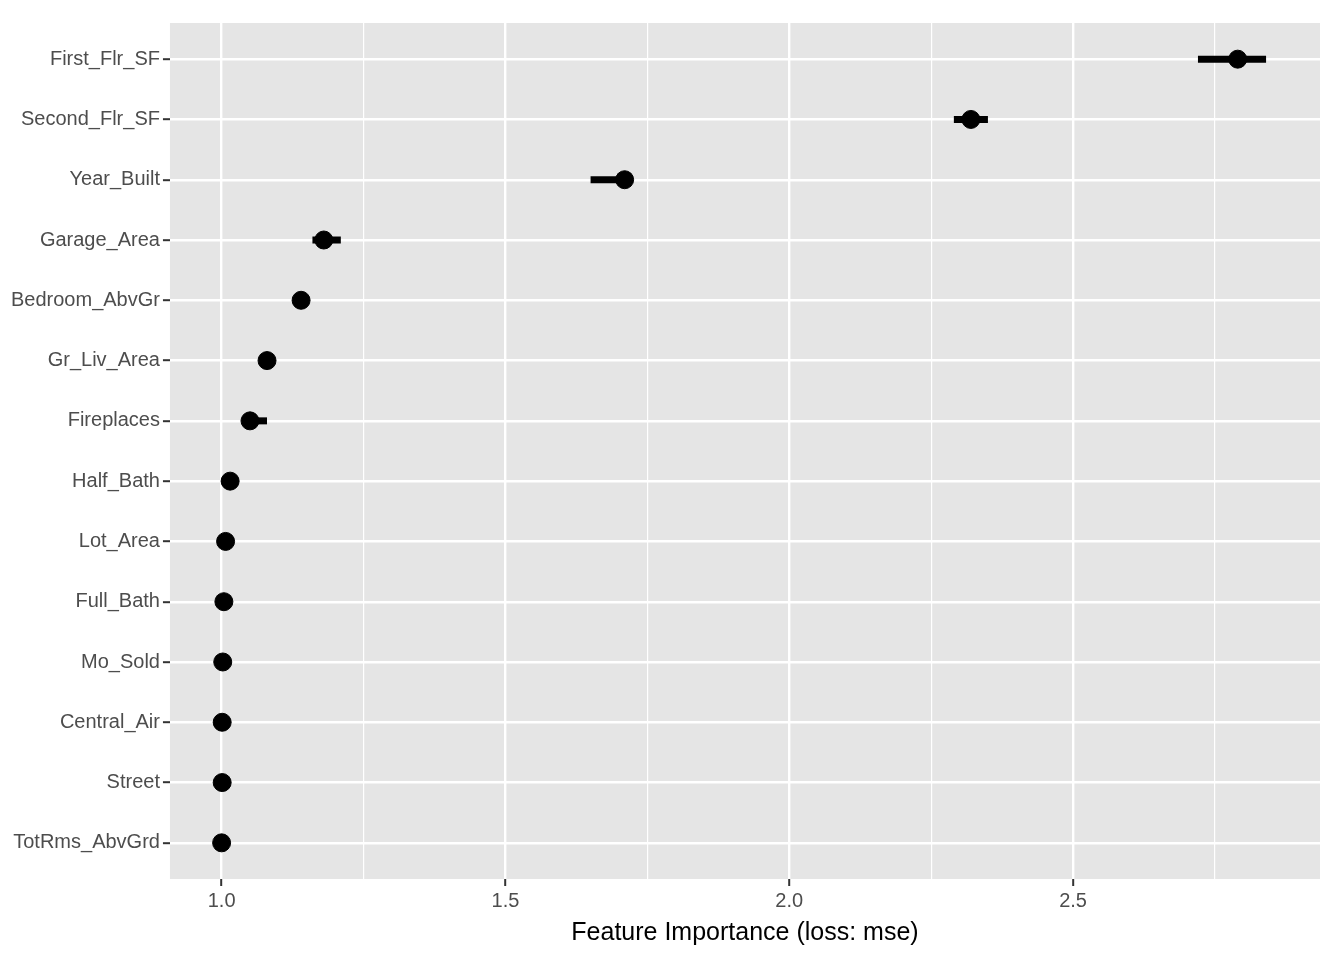 This screenshot has height=960, width=1344. What do you see at coordinates (85, 299) in the screenshot?
I see `y-tick-label: Bedroom_AbvGr` at bounding box center [85, 299].